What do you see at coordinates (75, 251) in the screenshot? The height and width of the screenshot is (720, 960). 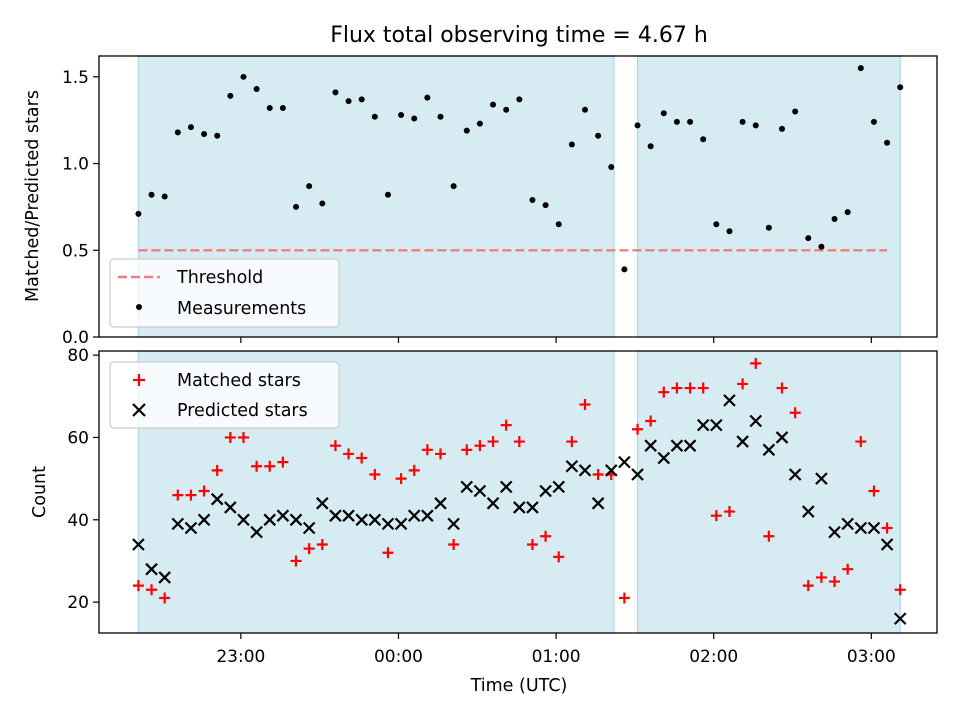 I see `top-y-tick-label: 0.5` at bounding box center [75, 251].